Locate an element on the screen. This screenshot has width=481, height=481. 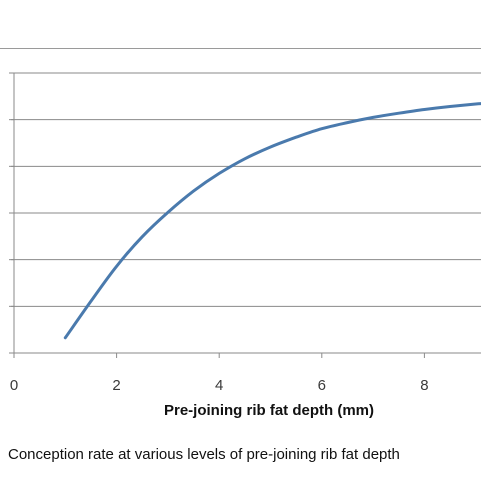
x-tick-label: 4 is located at coordinates (219, 385).